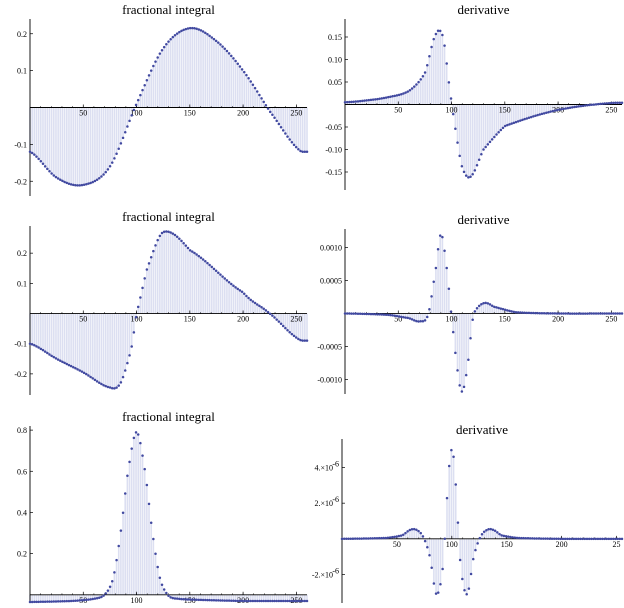  What do you see at coordinates (398, 318) in the screenshot?
I see `x-tick-label: 50` at bounding box center [398, 318].